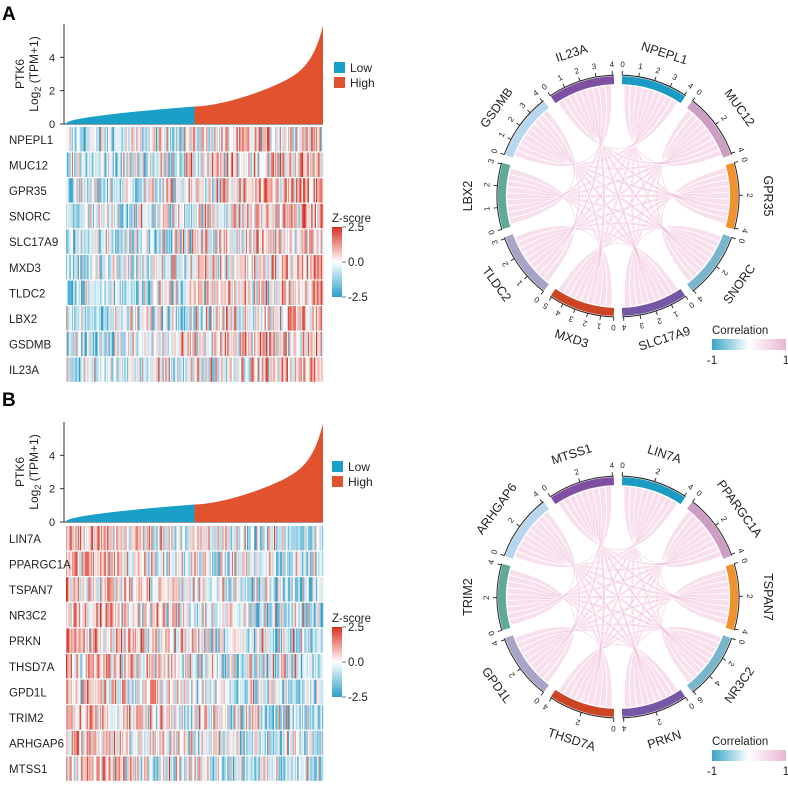  I want to click on zscore-legend-title: Z-score, so click(351, 219).